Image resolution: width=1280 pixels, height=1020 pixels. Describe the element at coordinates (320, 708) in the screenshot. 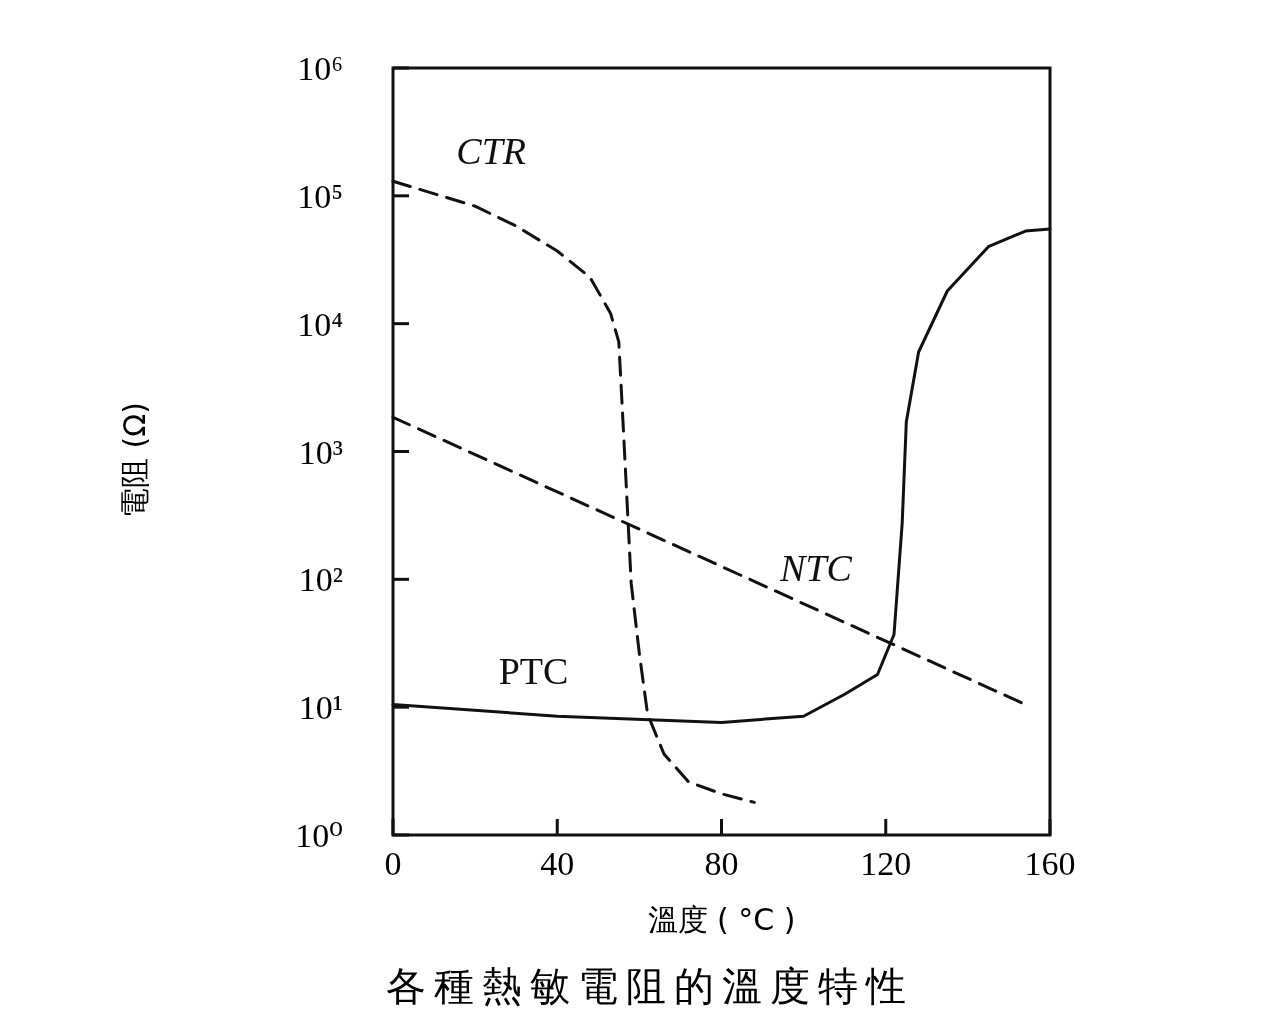

I see `y-tick-label: 10¹` at that location.